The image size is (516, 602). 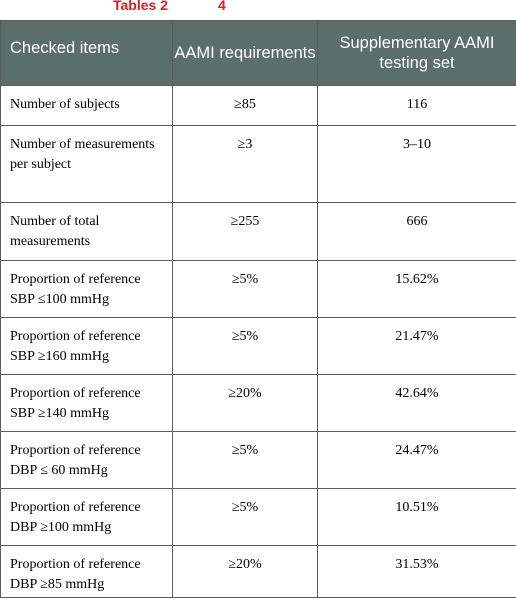 What do you see at coordinates (416, 53) in the screenshot?
I see `header-supplementary-testing-set: Supplementary AAMI testing set` at bounding box center [416, 53].